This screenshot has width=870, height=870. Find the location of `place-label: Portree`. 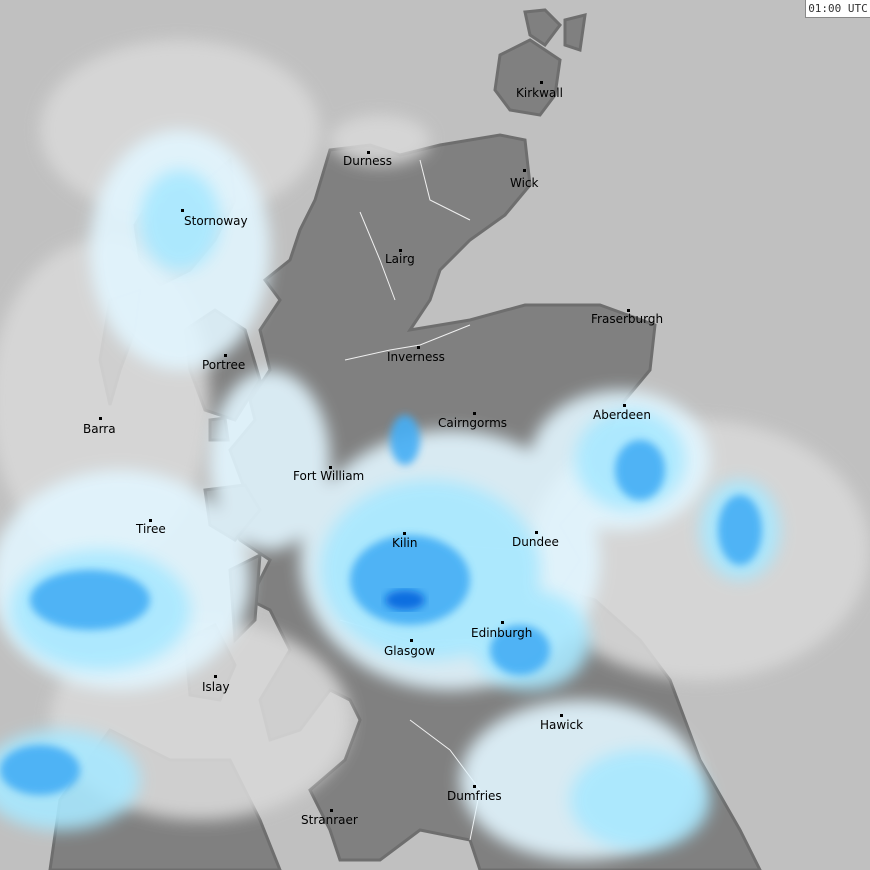

place-label: Portree is located at coordinates (224, 365).